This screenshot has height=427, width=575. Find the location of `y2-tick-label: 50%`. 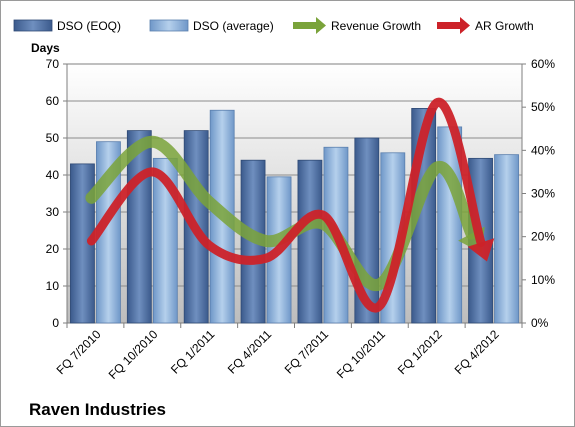

y2-tick-label: 50% is located at coordinates (543, 107).